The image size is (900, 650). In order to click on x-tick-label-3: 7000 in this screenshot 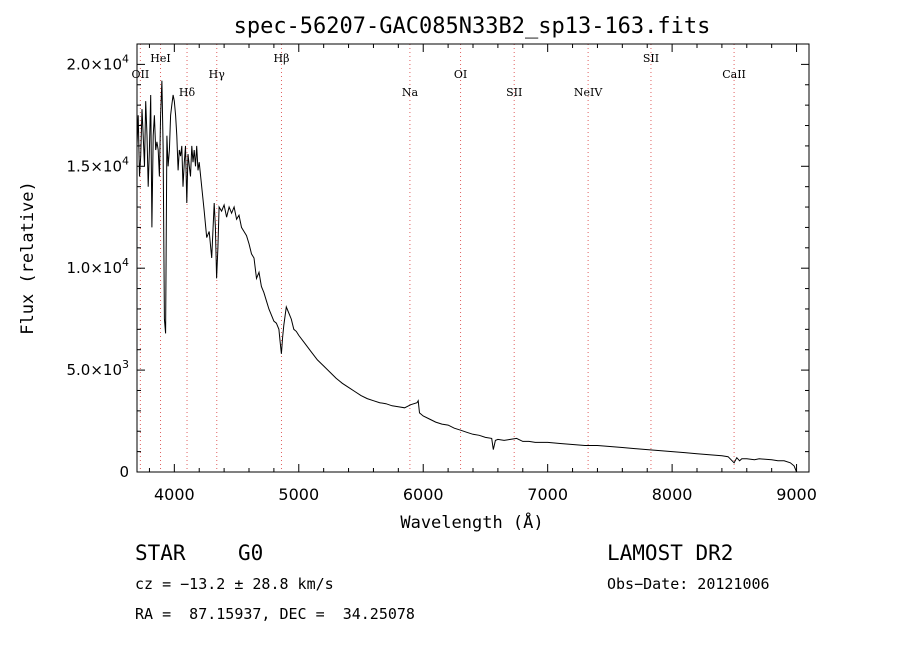, I will do `click(547, 494)`.